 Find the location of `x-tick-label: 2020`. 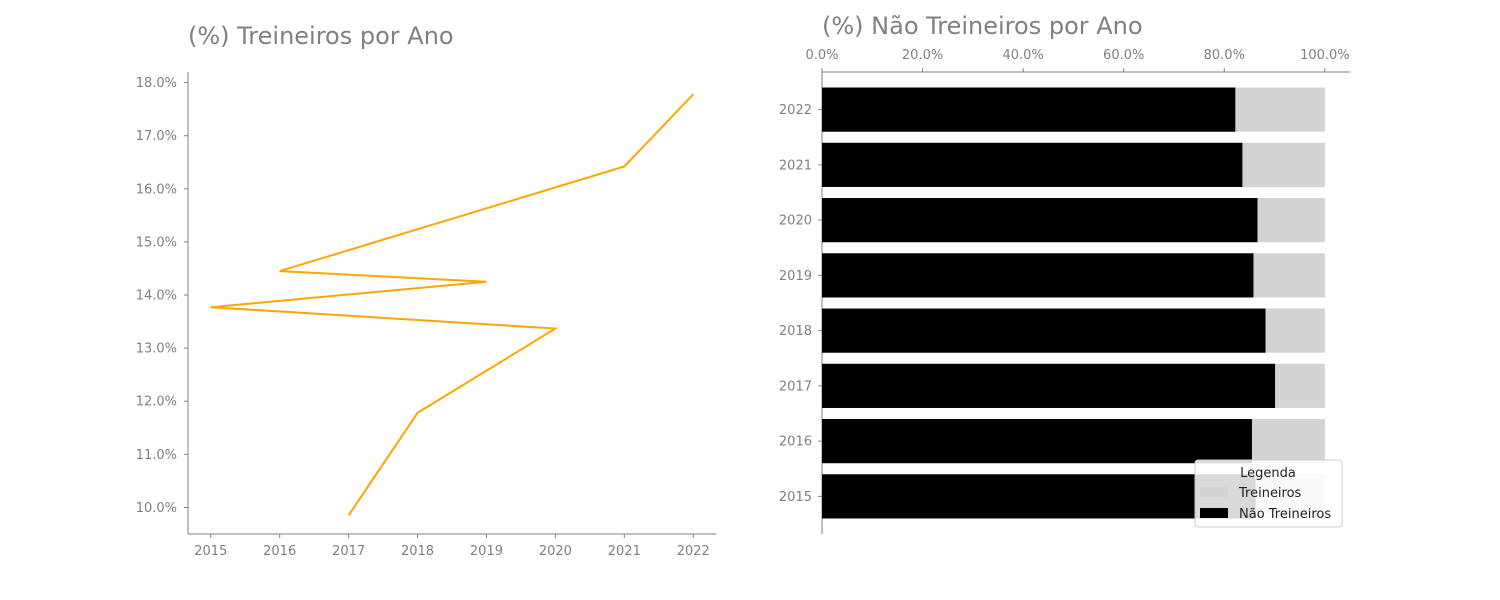

x-tick-label: 2020 is located at coordinates (555, 551).